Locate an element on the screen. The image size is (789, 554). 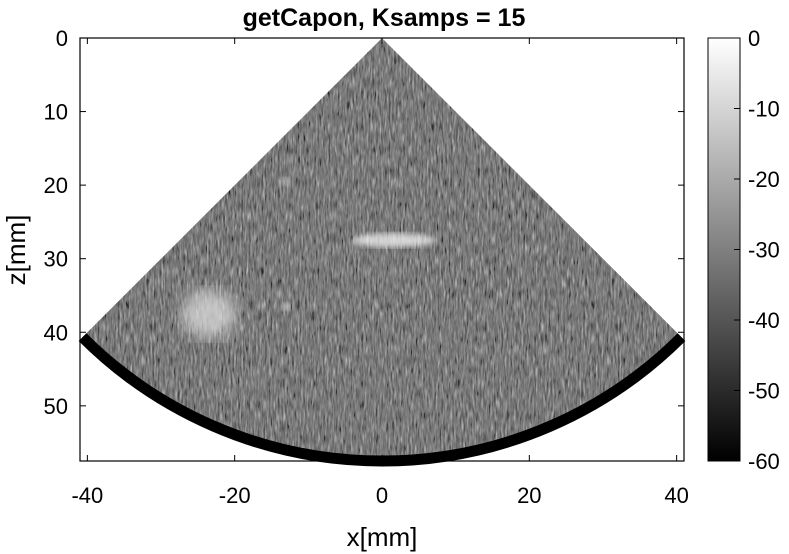
colorbar-tick-label: -20 is located at coordinates (764, 179).